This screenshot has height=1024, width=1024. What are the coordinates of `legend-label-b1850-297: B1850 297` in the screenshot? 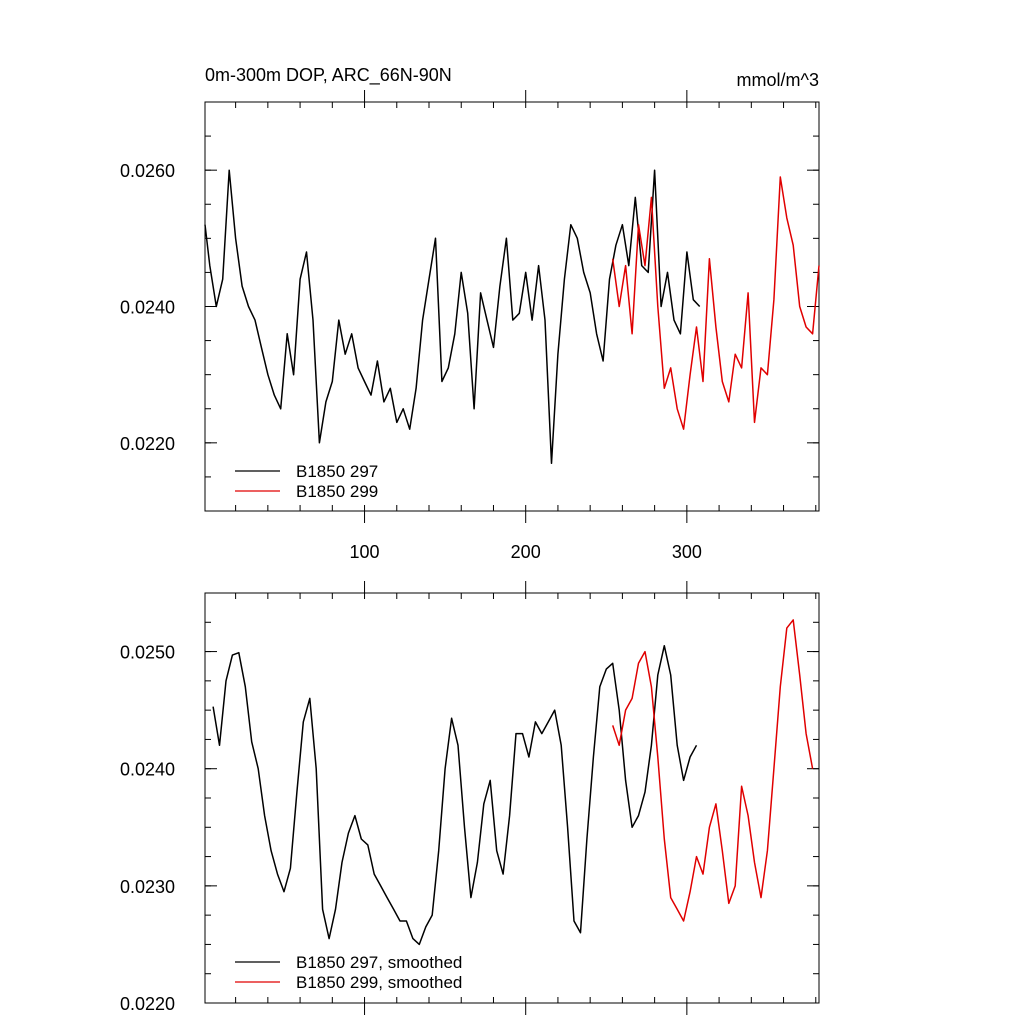 It's located at (337, 471).